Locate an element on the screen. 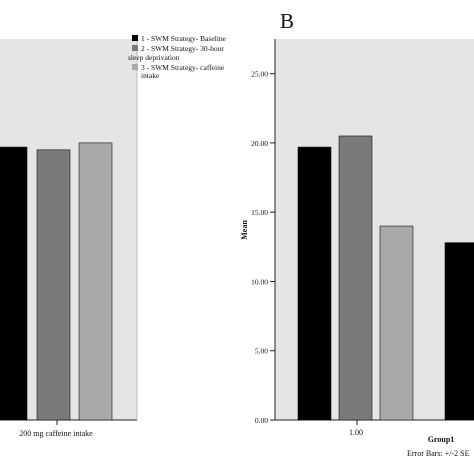 The image size is (474, 474). panel-b-error-bar-note: Error Bars: +/-2 SE is located at coordinates (438, 453).